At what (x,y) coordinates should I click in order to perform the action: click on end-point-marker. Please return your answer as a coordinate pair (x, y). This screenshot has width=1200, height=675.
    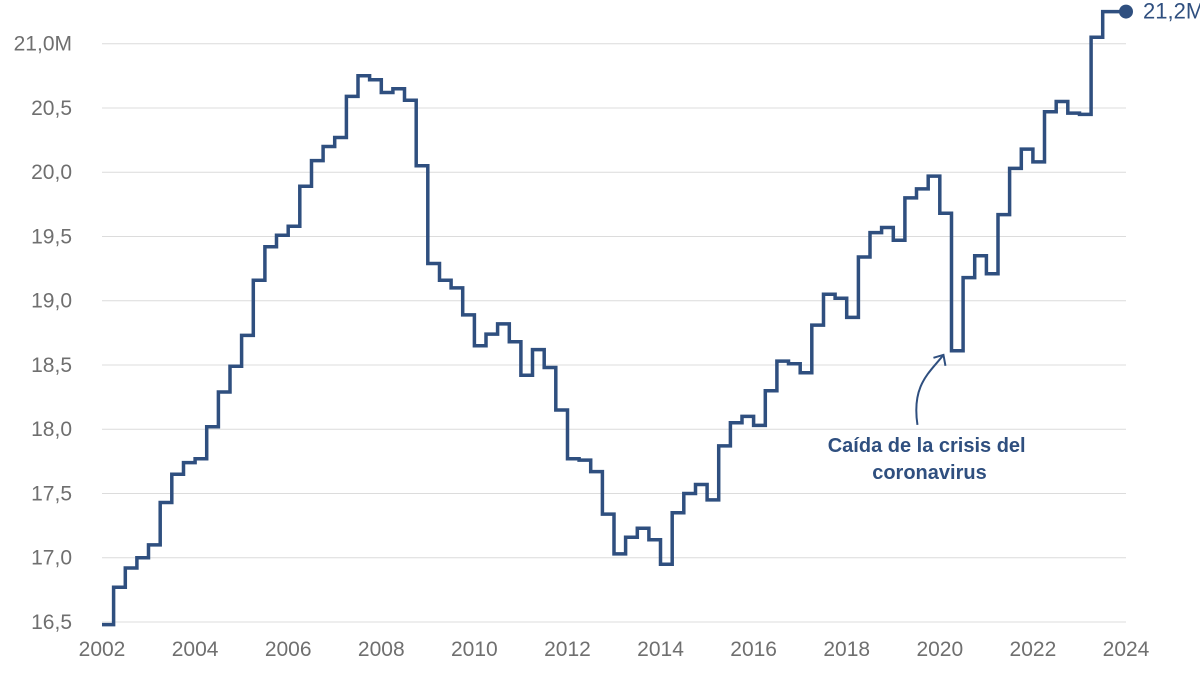
    Looking at the image, I should click on (1126, 11).